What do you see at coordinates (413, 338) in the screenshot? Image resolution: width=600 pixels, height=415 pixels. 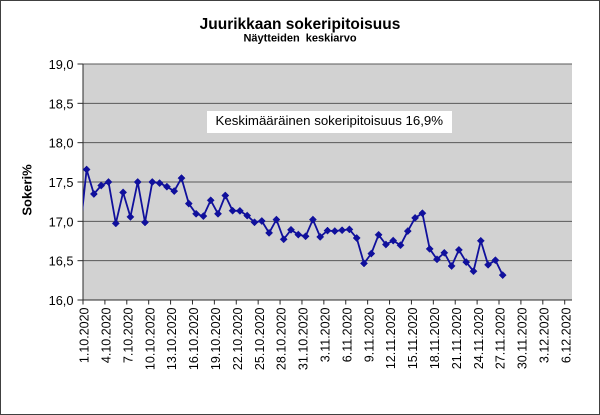 I see `svg-text: 15.11.2020` at bounding box center [413, 338].